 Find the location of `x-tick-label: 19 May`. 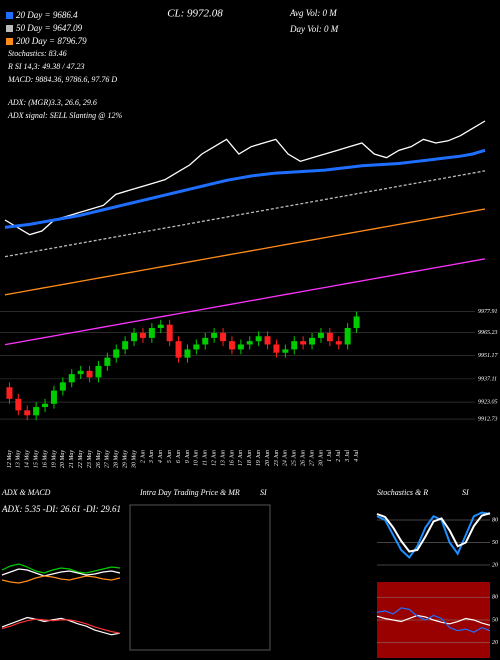

x-tick-label: 19 May is located at coordinates (54, 459).